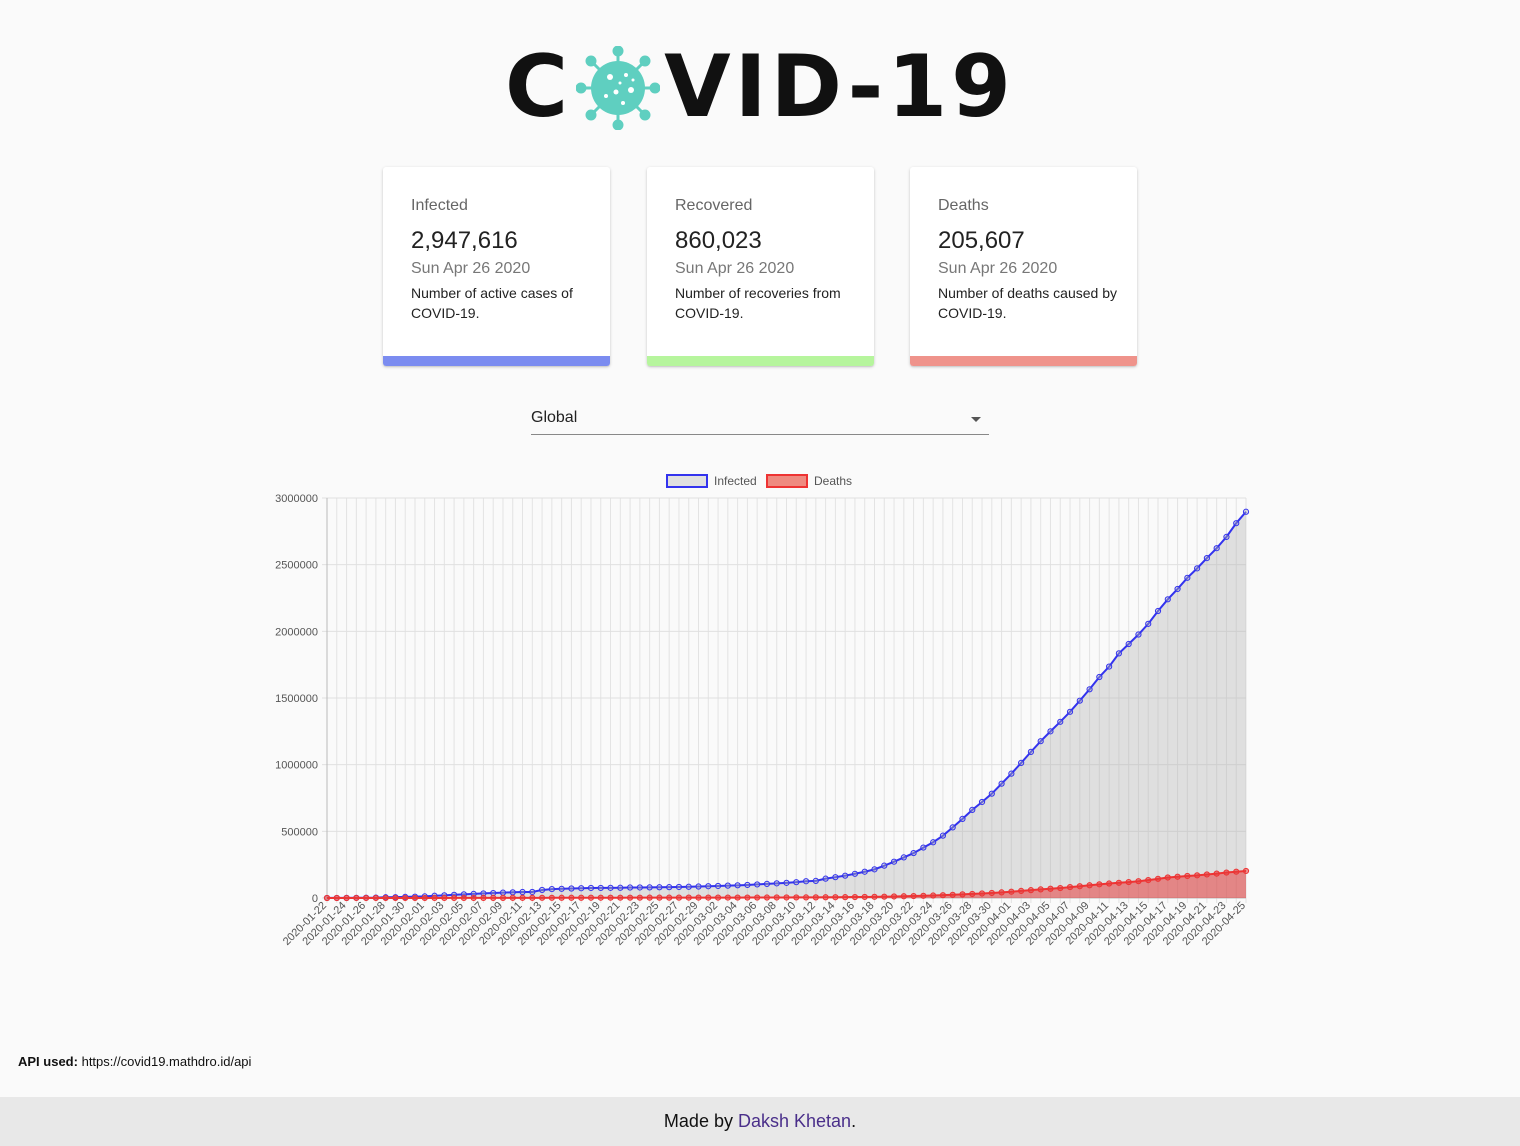 This screenshot has width=1520, height=1146. I want to click on chevron-down-icon, so click(976, 419).